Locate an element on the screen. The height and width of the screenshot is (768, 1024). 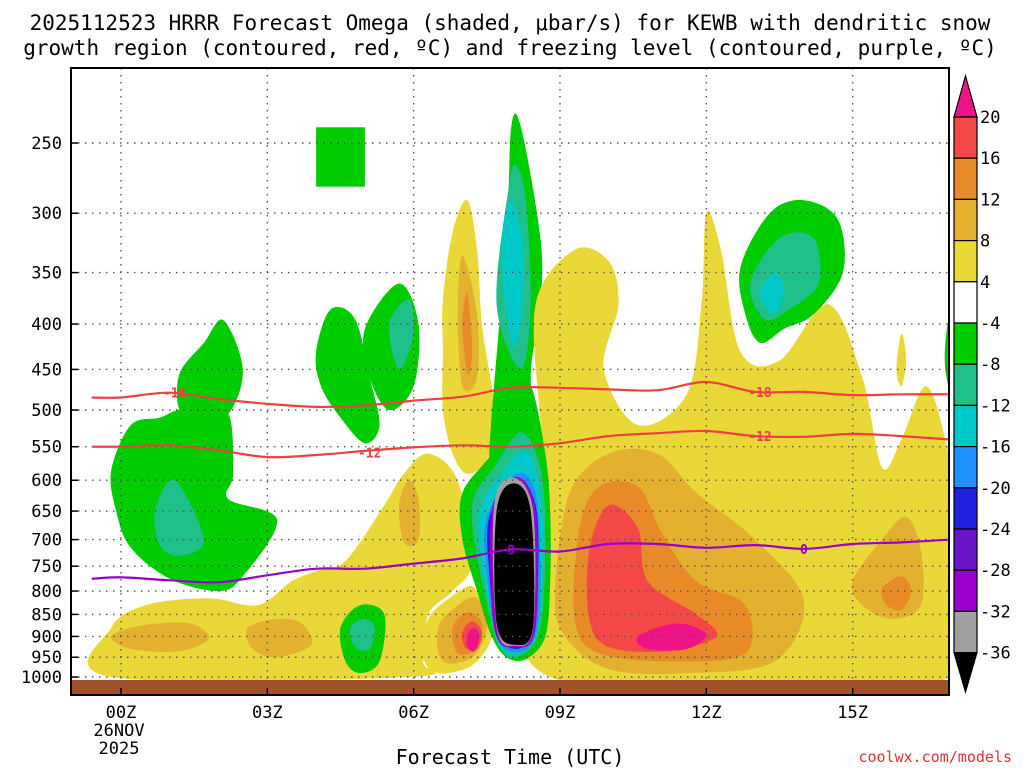
colorbar-label-8: -16 is located at coordinates (995, 448).